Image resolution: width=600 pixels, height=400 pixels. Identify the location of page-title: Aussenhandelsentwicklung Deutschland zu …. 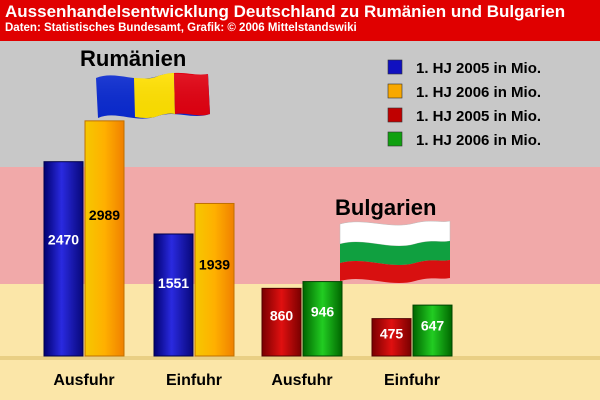
(285, 11).